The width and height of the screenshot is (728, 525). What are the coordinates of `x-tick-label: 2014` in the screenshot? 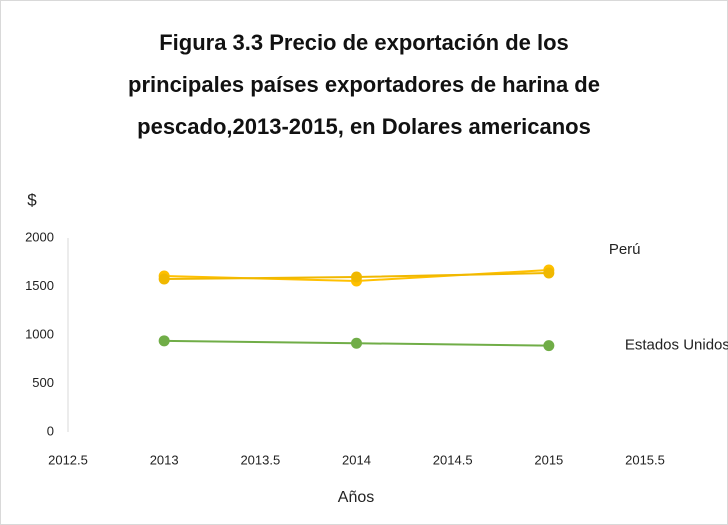 It's located at (356, 459).